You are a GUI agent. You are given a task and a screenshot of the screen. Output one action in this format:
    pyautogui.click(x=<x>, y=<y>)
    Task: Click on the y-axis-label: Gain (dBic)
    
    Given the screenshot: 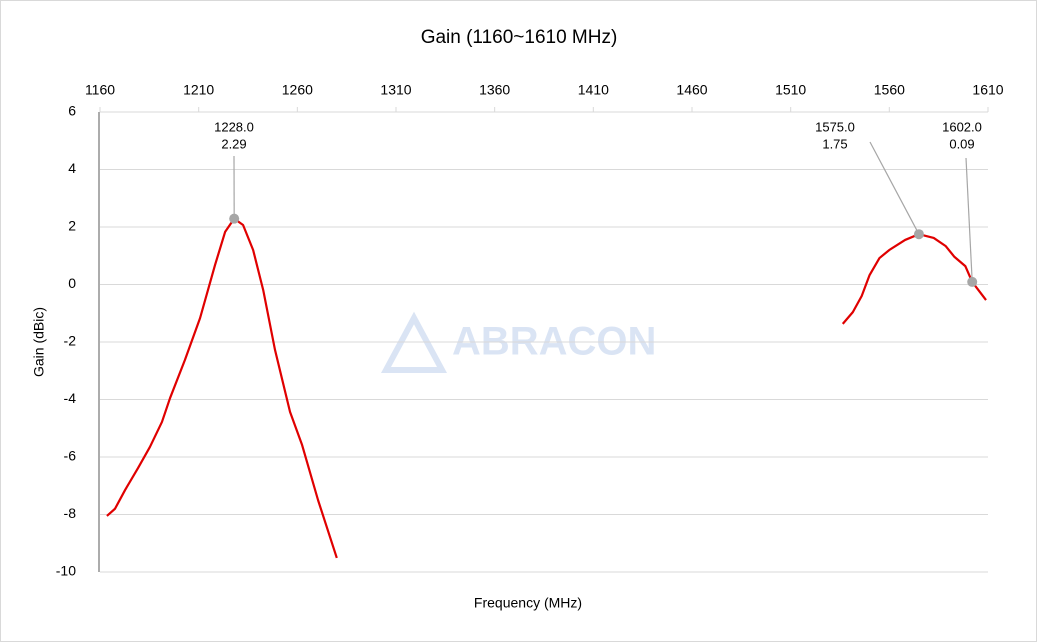 What is the action you would take?
    pyautogui.click(x=39, y=342)
    